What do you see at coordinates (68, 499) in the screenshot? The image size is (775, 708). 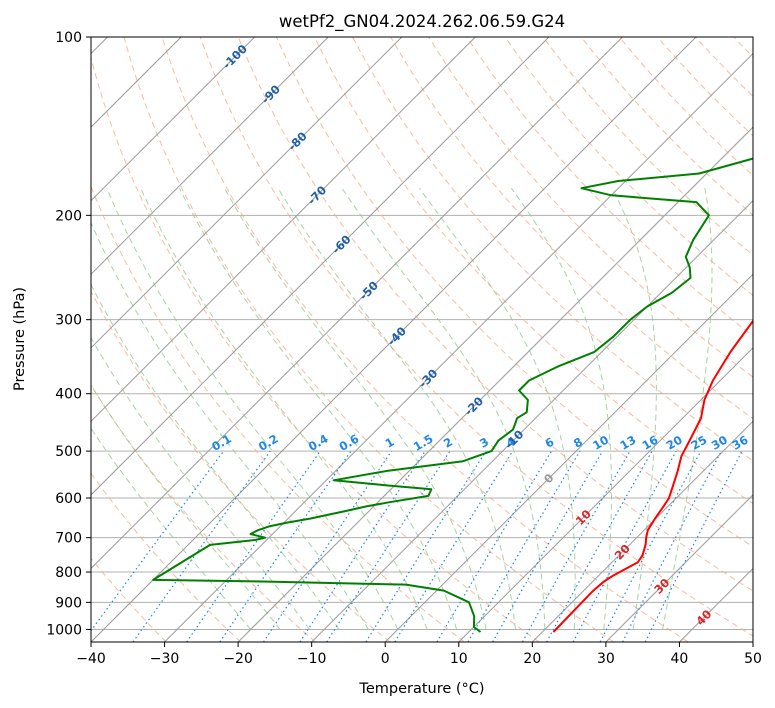 I see `y-tick-label: 600` at bounding box center [68, 499].